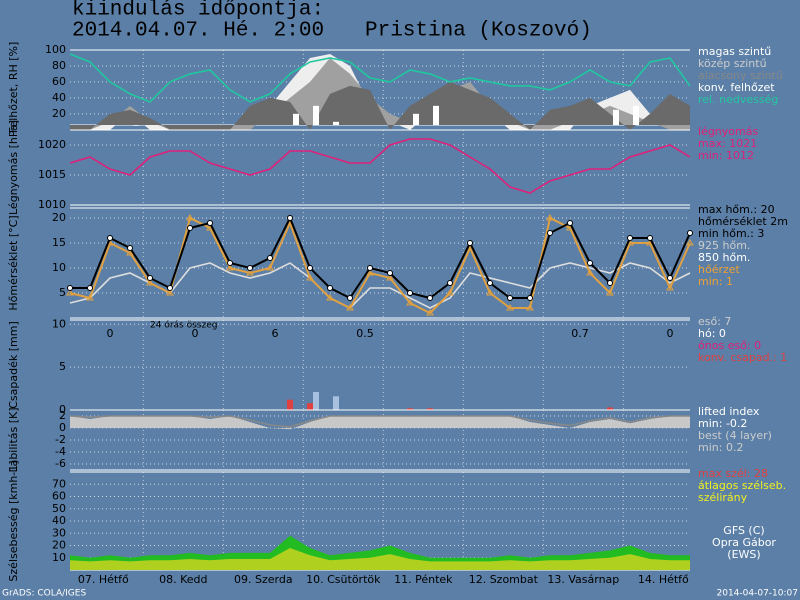  I want to click on legend-entry: min: -0.2, so click(722, 423).